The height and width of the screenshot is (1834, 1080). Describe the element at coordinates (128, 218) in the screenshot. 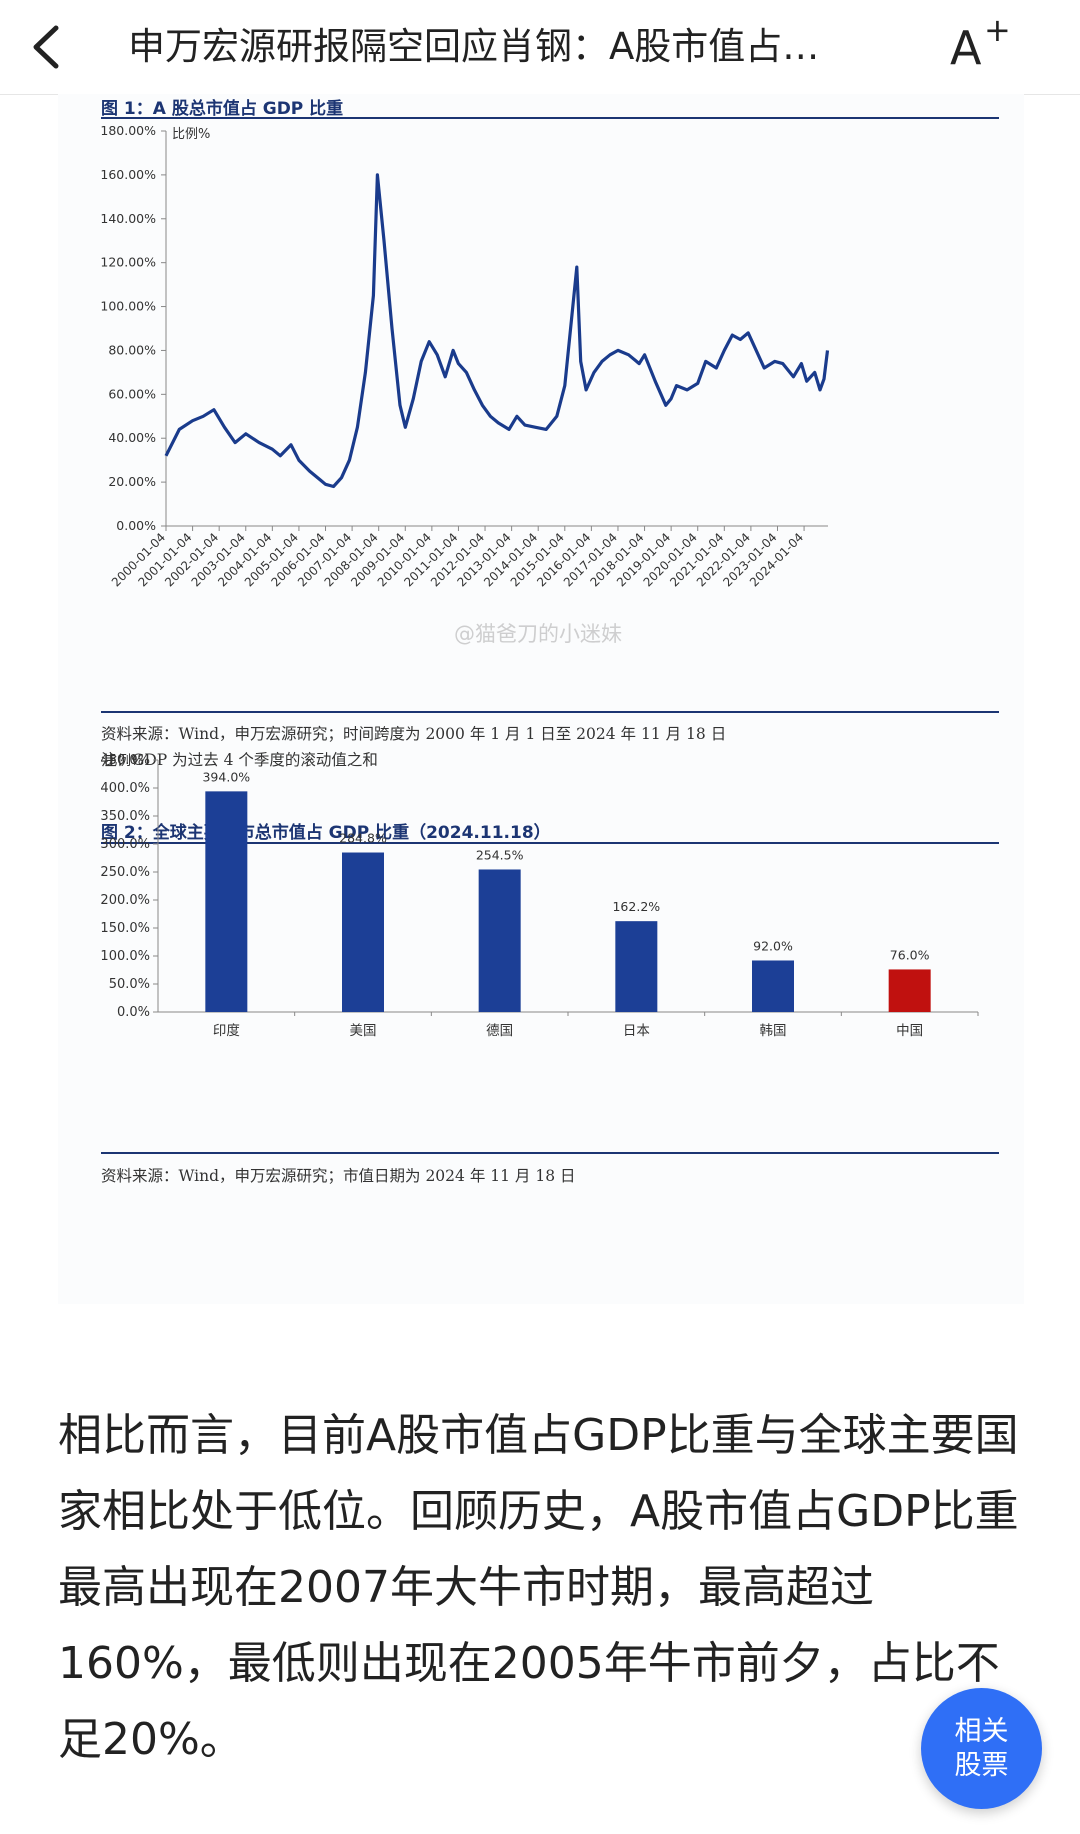

I see `y-tick-label: 140.00%` at that location.